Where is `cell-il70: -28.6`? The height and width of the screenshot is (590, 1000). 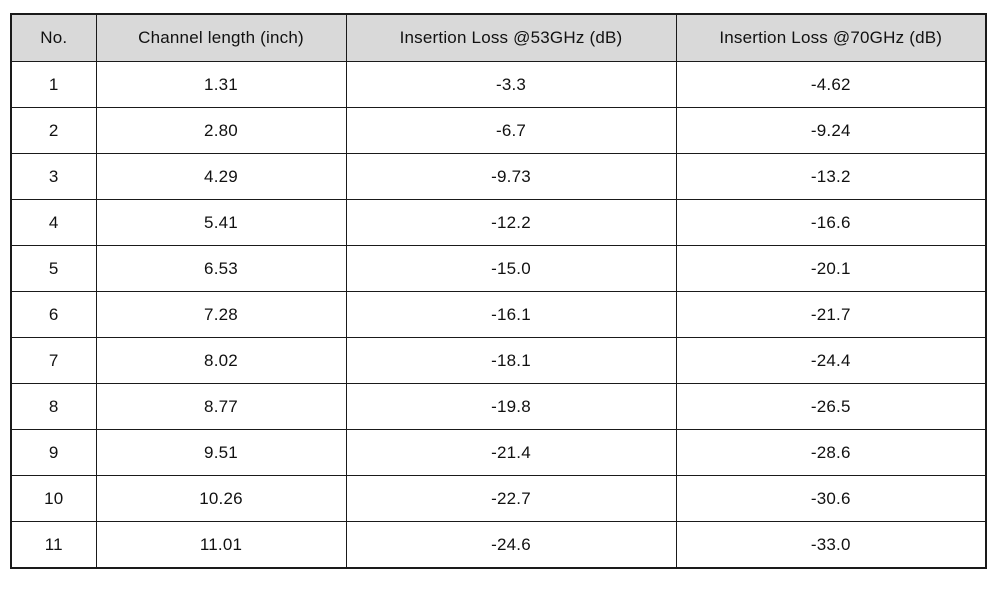
cell-il70: -28.6 is located at coordinates (831, 452).